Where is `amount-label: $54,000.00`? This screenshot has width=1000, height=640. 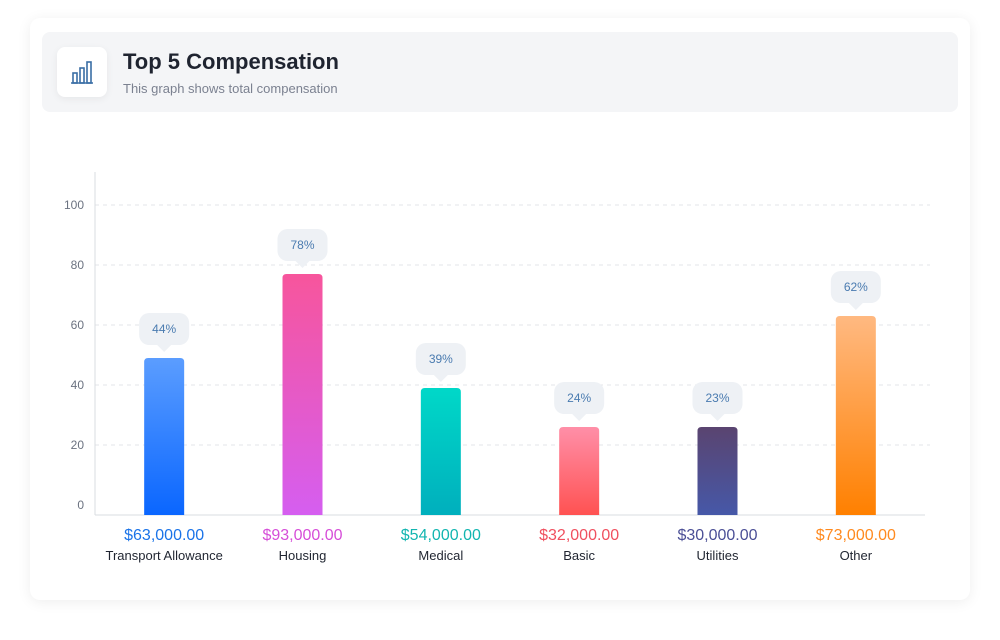
amount-label: $54,000.00 is located at coordinates (441, 535).